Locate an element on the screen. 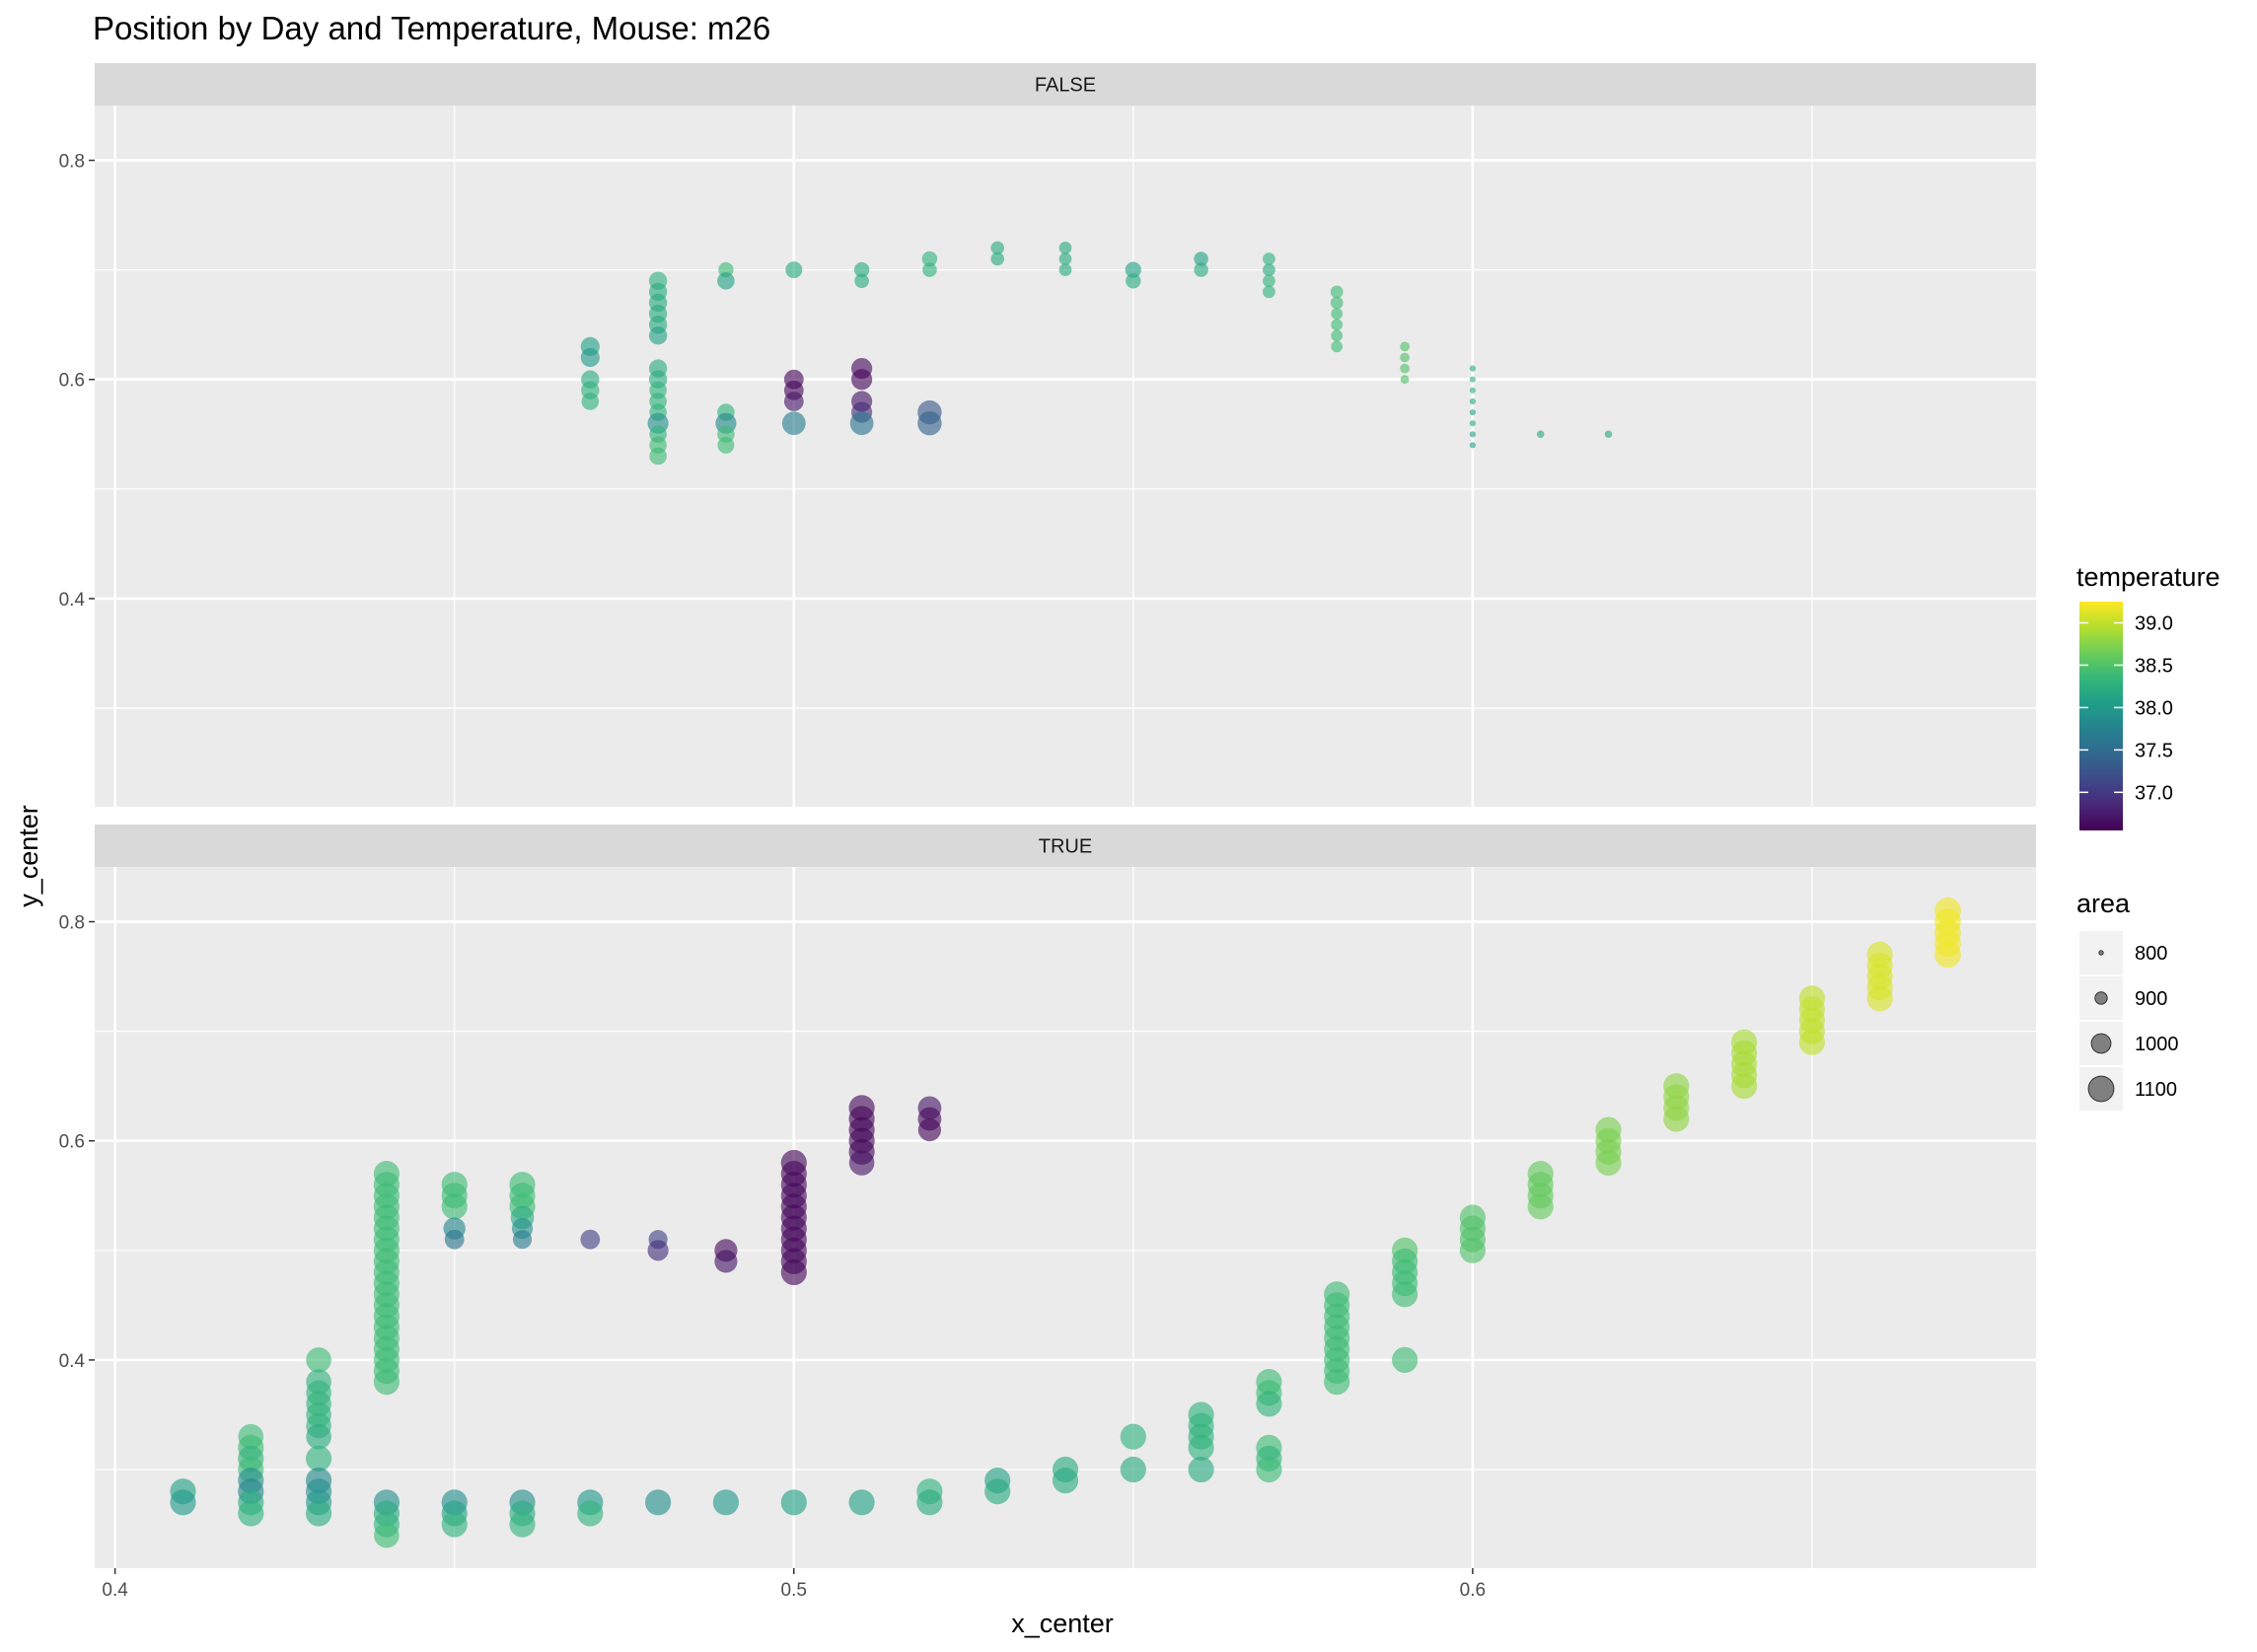  colorbar-label: 37.0 is located at coordinates (2154, 793).